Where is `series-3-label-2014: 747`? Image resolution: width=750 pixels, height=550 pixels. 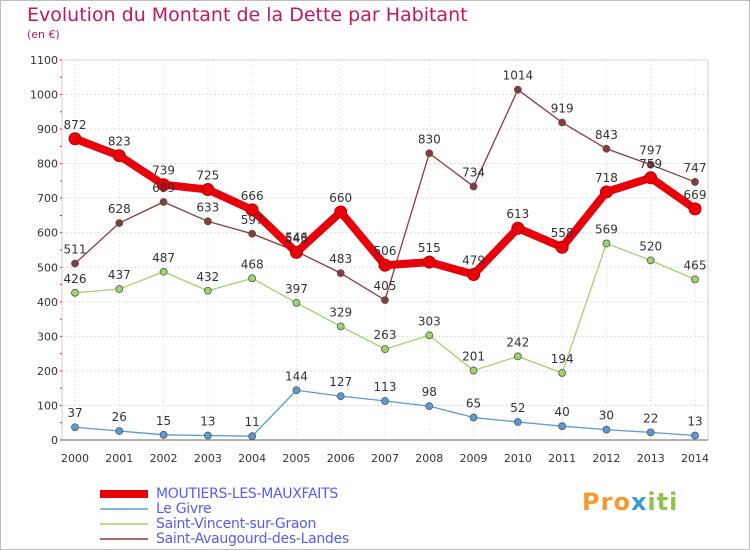
series-3-label-2014: 747 is located at coordinates (695, 168).